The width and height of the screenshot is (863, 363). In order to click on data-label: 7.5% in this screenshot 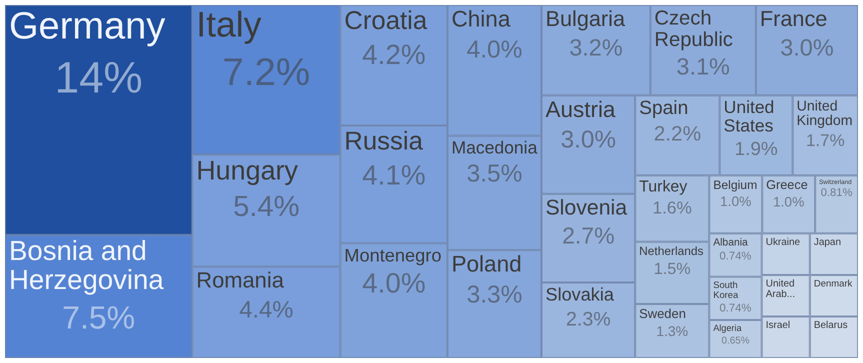, I will do `click(99, 317)`.